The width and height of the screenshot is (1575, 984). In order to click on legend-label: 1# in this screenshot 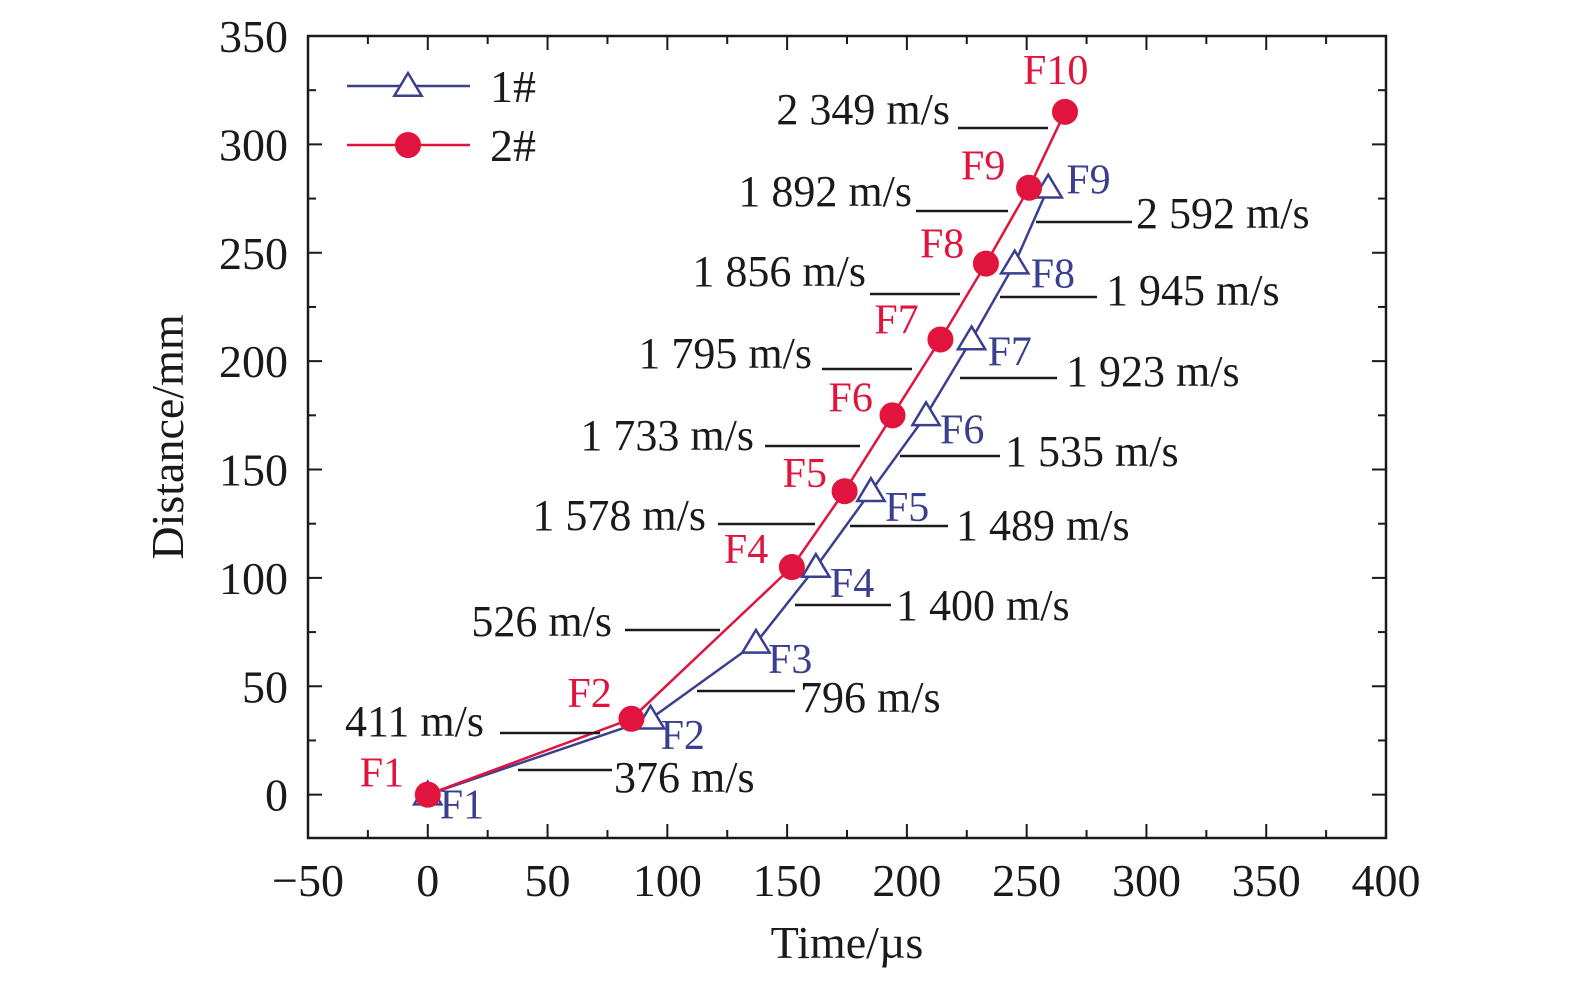, I will do `click(513, 86)`.